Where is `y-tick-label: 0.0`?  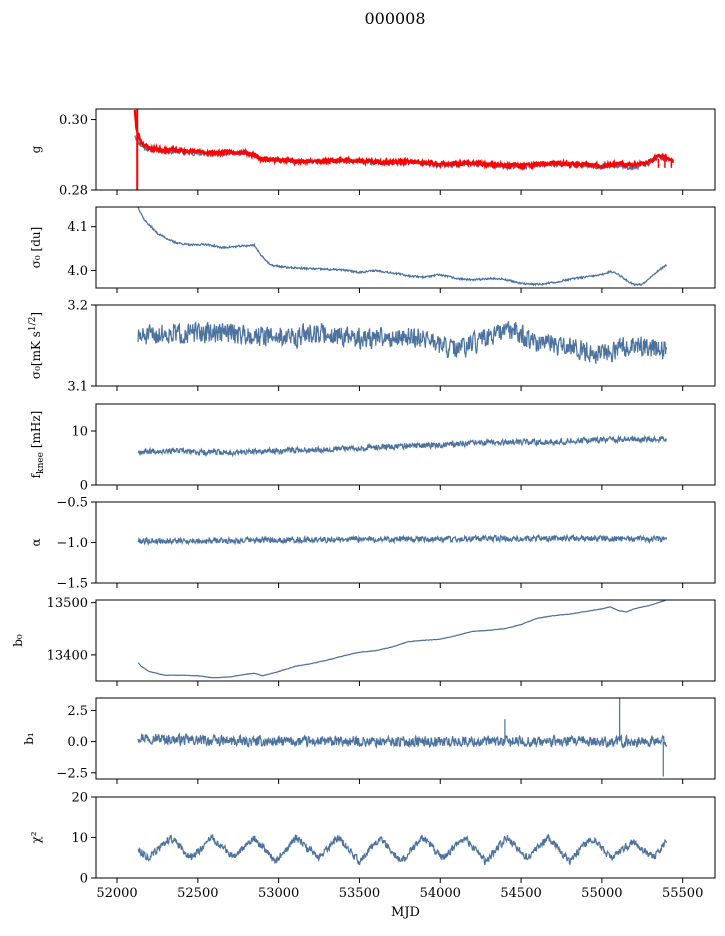
y-tick-label: 0.0 is located at coordinates (77, 742).